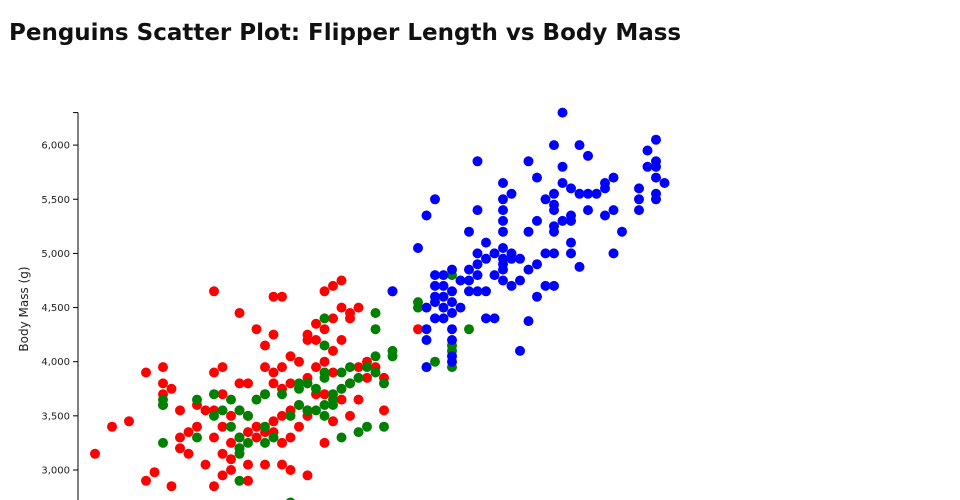 This screenshot has height=500, width=960. What do you see at coordinates (55, 254) in the screenshot?
I see `y-tick-label: 5,000` at bounding box center [55, 254].